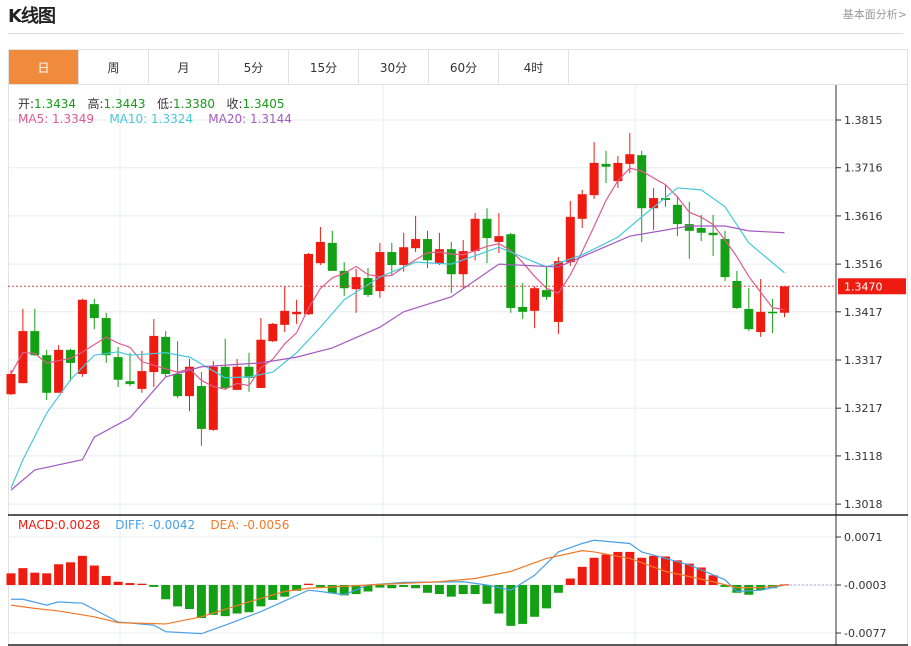 This screenshot has height=646, width=911. I want to click on tab-6: 60分, so click(464, 67).